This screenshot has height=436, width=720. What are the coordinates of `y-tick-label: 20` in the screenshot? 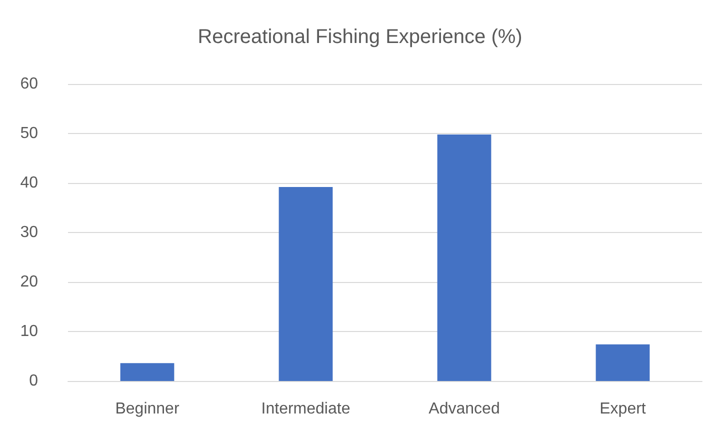 It's located at (29, 282).